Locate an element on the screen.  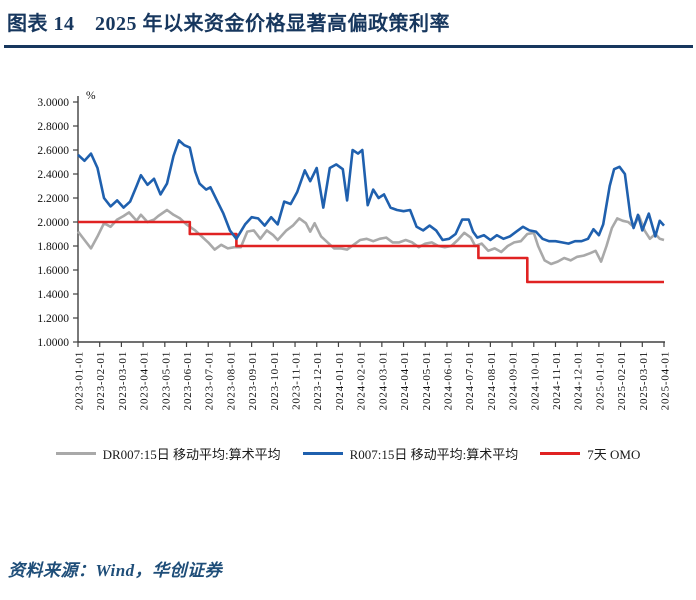
x-tick-label: 2024-02-01 is located at coordinates (362, 380).